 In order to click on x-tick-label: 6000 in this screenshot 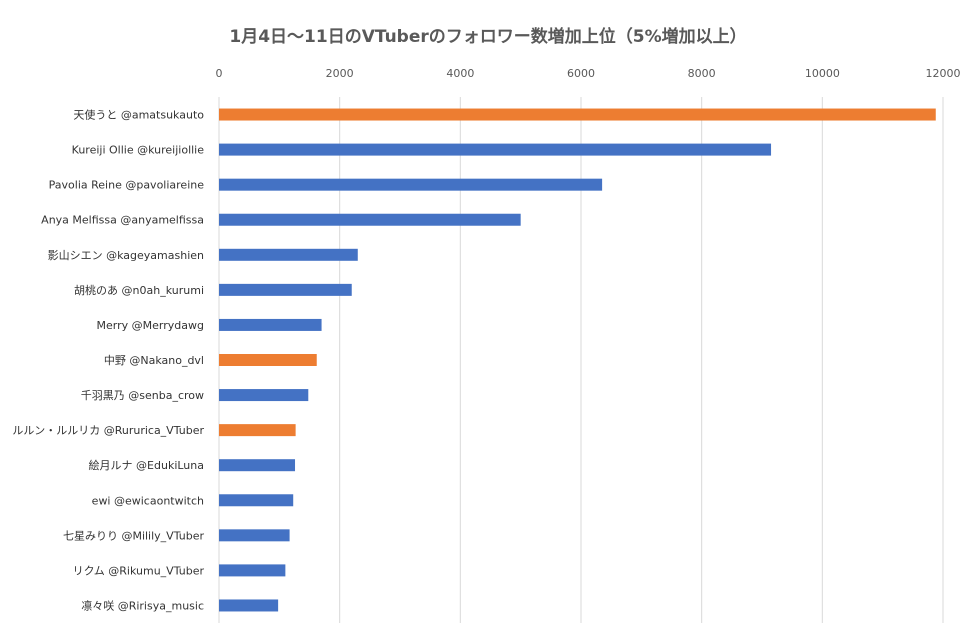, I will do `click(581, 73)`.